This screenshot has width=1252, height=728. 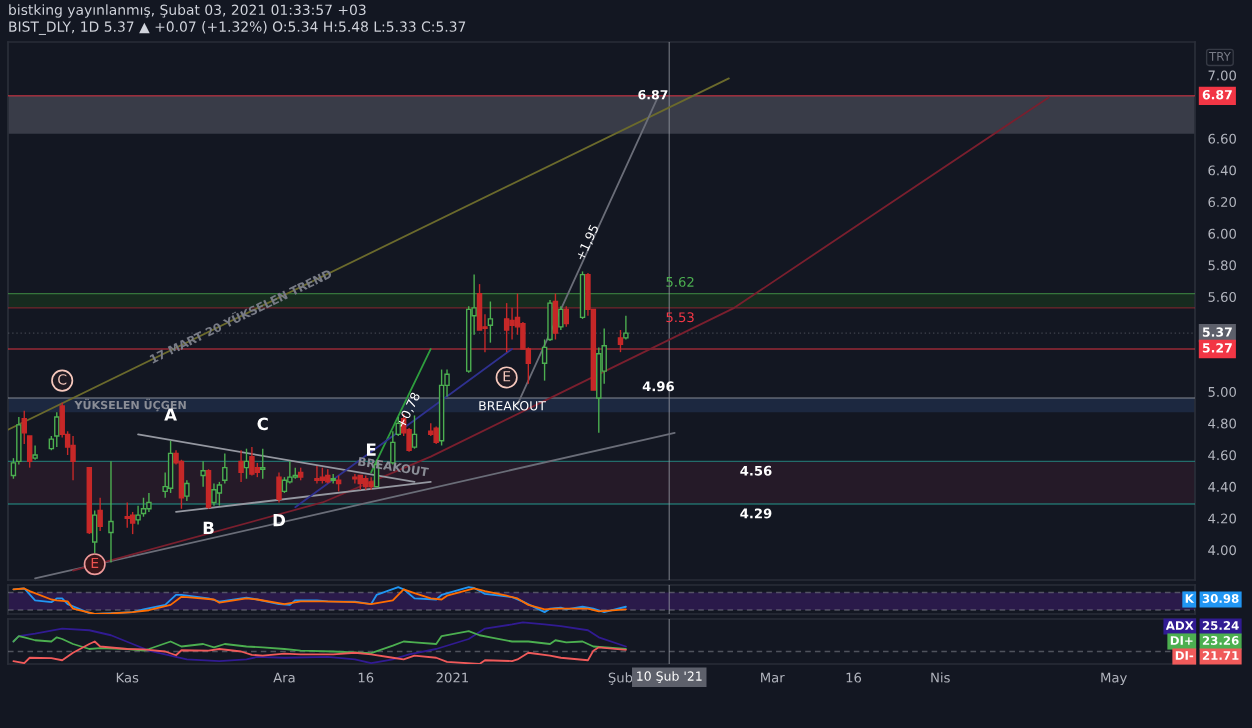 I want to click on x-tick-label: 2021, so click(x=452, y=677).